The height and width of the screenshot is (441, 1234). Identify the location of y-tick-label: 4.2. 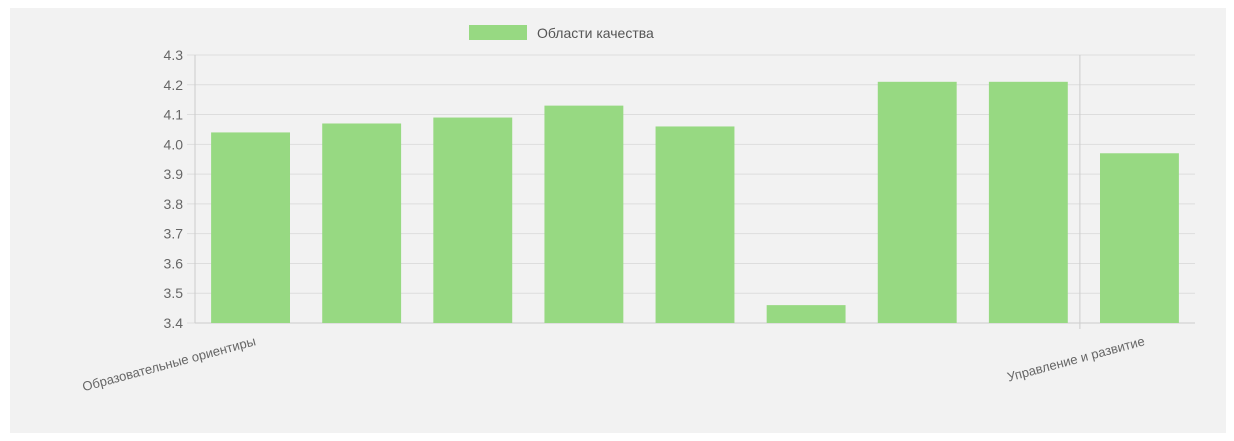
(174, 85).